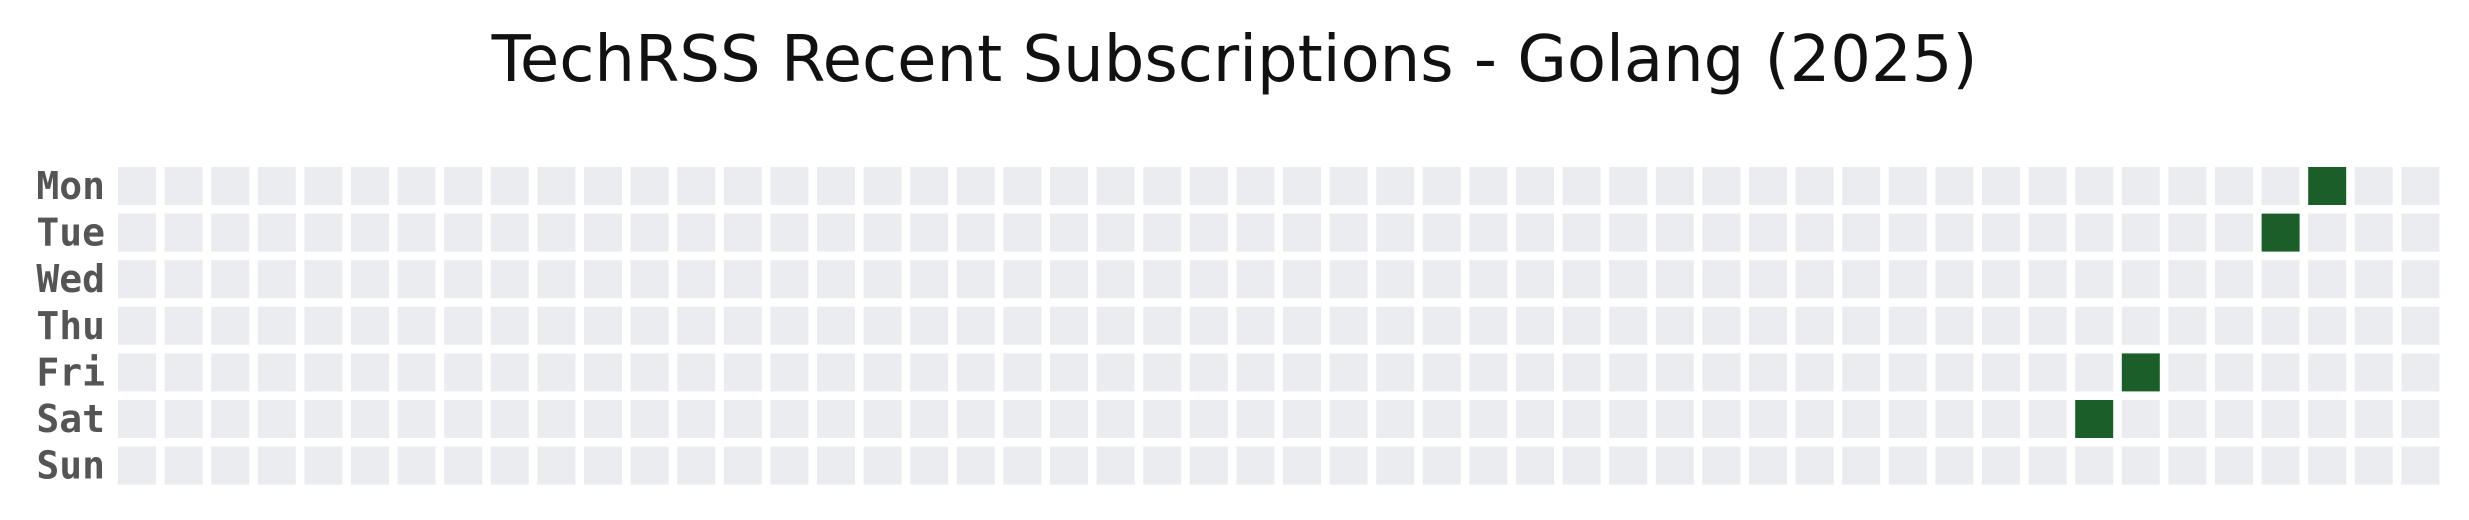 This screenshot has height=520, width=2469. What do you see at coordinates (2327, 186) in the screenshot?
I see `heatmap-cell-active` at bounding box center [2327, 186].